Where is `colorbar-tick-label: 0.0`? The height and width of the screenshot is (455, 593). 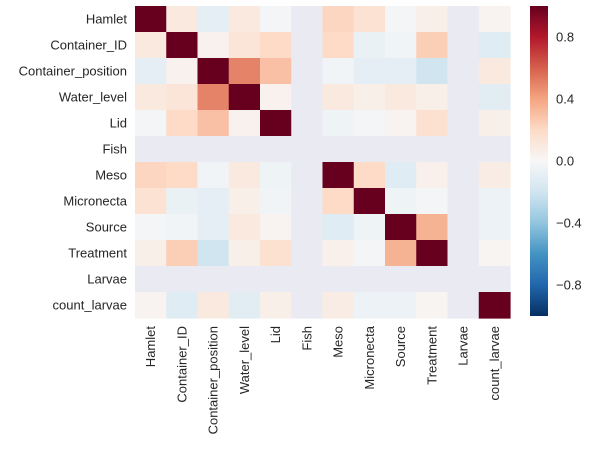 colorbar-tick-label: 0.0 is located at coordinates (565, 161).